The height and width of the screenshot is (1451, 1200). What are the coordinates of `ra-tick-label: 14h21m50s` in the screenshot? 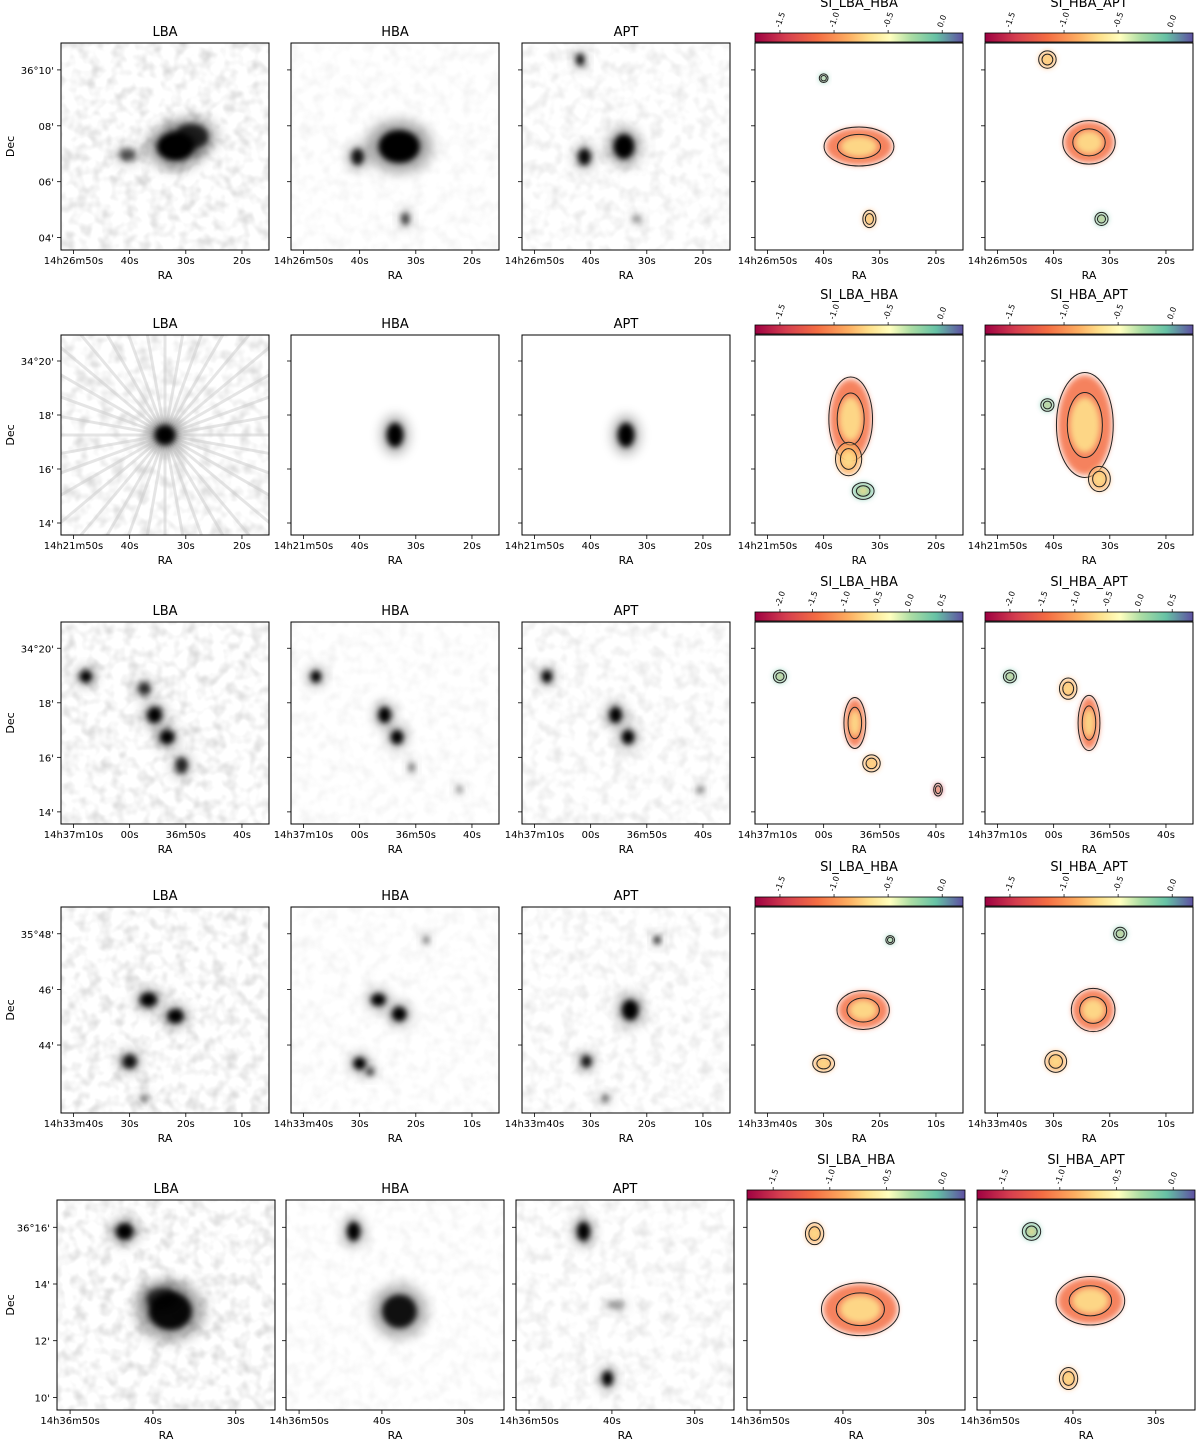 It's located at (534, 546).